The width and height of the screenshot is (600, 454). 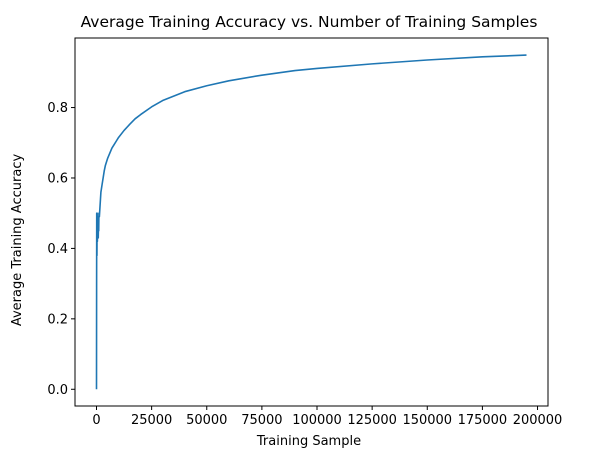 I want to click on x-tick-label: 75000, so click(x=261, y=420).